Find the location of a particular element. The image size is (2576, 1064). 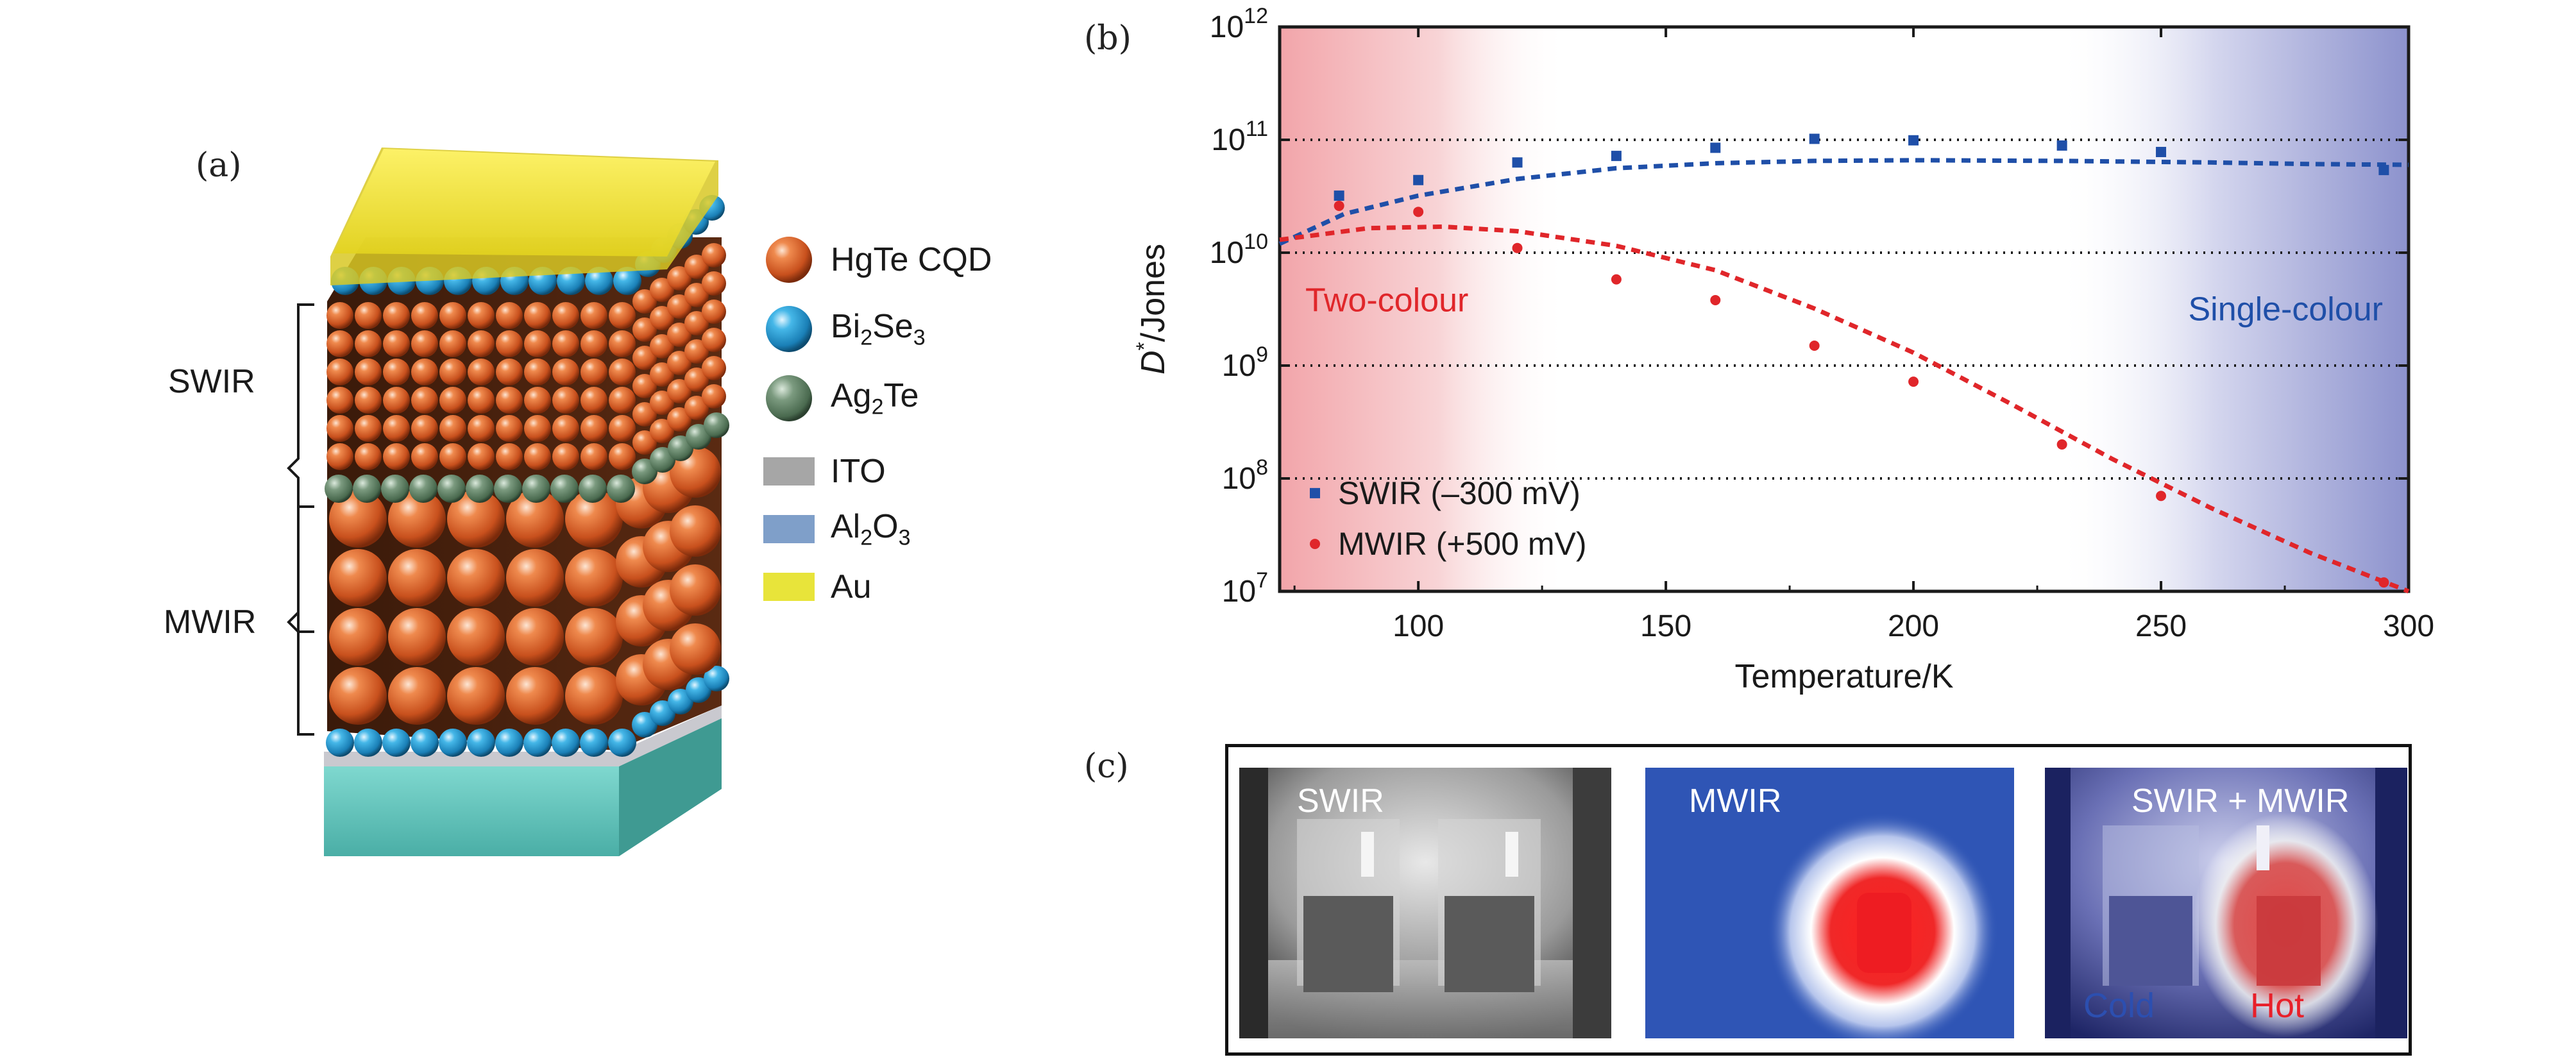

legend-label-mwir: MWIR (+500 mV) is located at coordinates (1462, 544).